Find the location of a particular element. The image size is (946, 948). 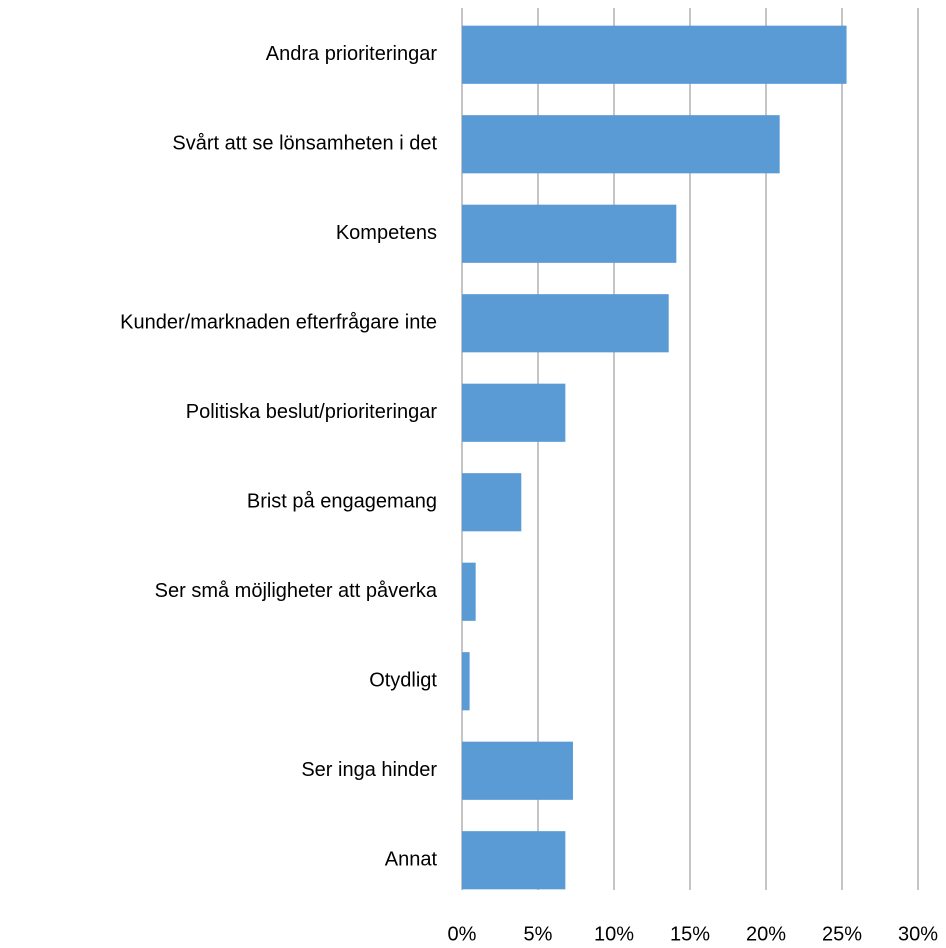

y-tick-label: Ser inga hinder is located at coordinates (369, 770).